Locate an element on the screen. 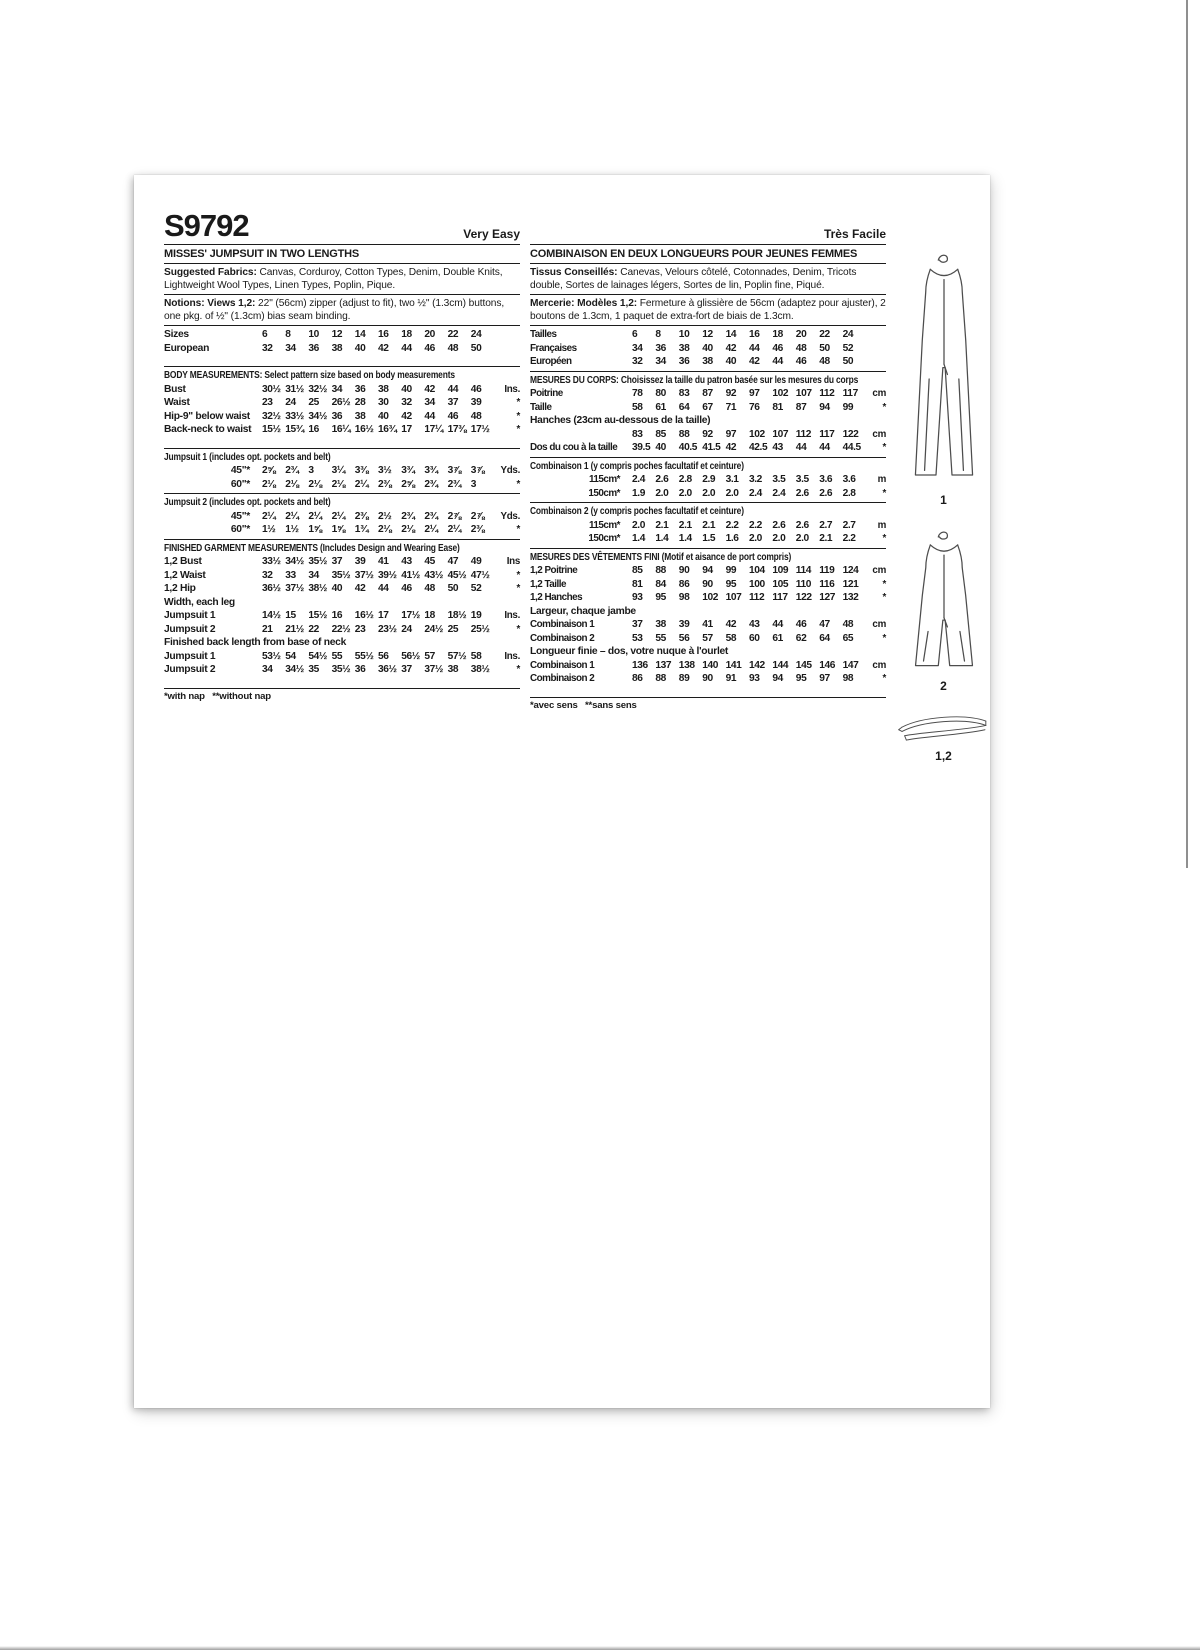 The height and width of the screenshot is (1650, 1200). cell-value: 1.6 is located at coordinates (732, 538).